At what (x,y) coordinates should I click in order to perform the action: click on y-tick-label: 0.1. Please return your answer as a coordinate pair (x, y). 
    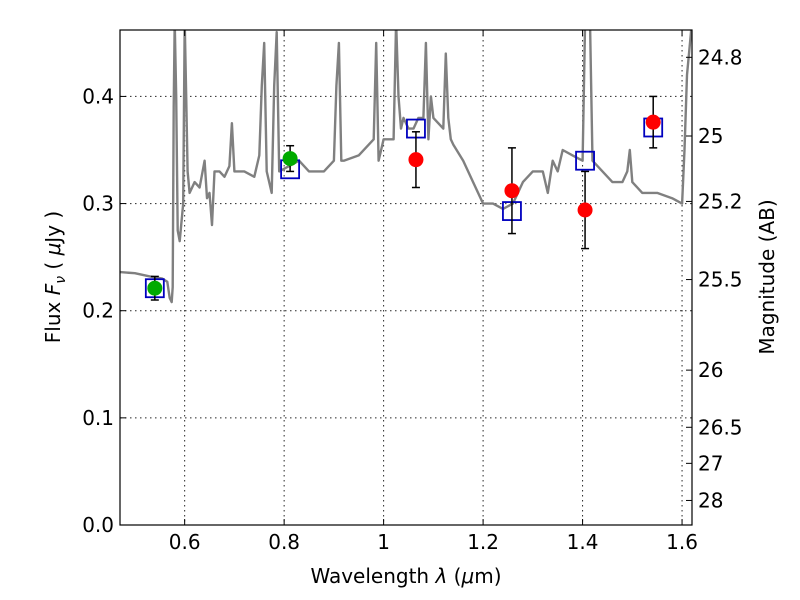
    Looking at the image, I should click on (98, 418).